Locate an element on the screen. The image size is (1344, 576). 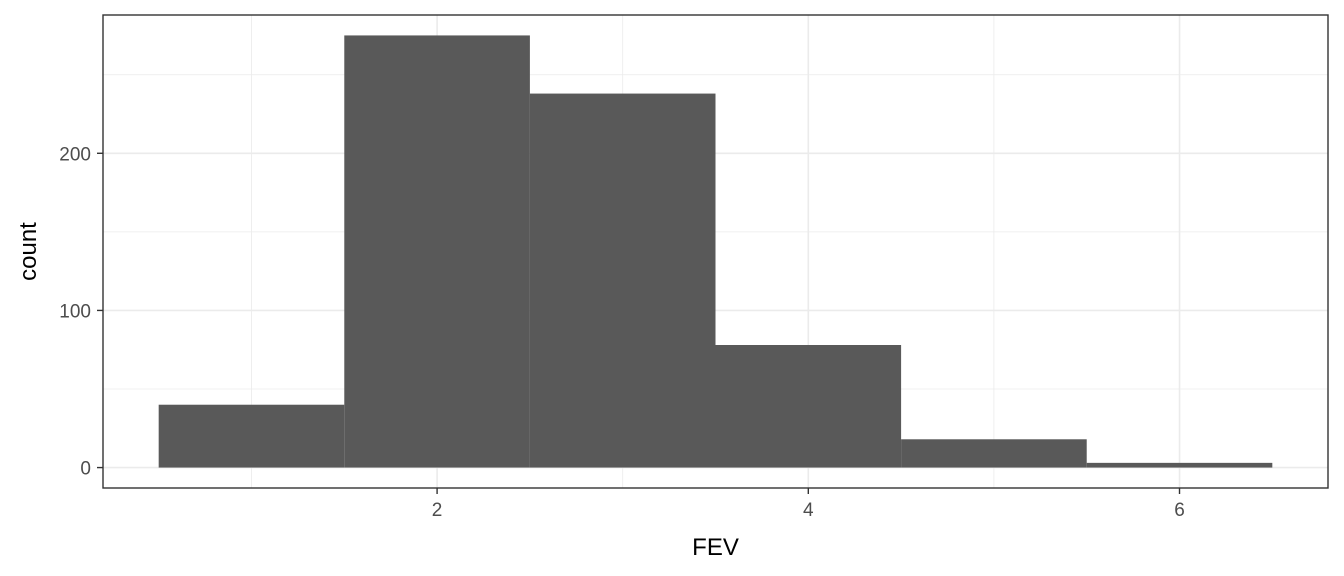
x-tick-label: 2 is located at coordinates (437, 510).